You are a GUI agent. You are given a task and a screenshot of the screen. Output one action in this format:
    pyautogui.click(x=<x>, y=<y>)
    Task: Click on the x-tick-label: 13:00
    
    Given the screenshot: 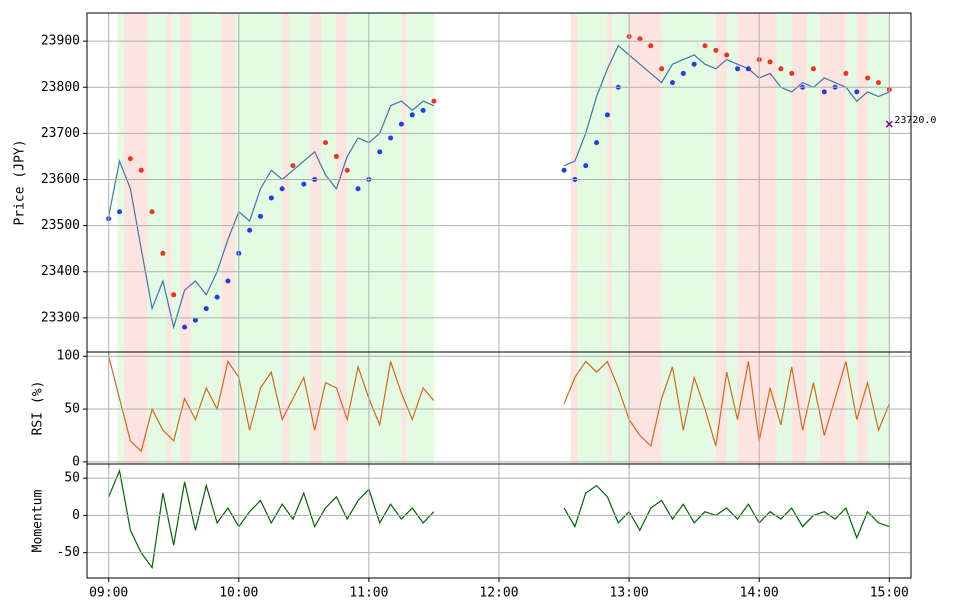 What is the action you would take?
    pyautogui.click(x=629, y=593)
    